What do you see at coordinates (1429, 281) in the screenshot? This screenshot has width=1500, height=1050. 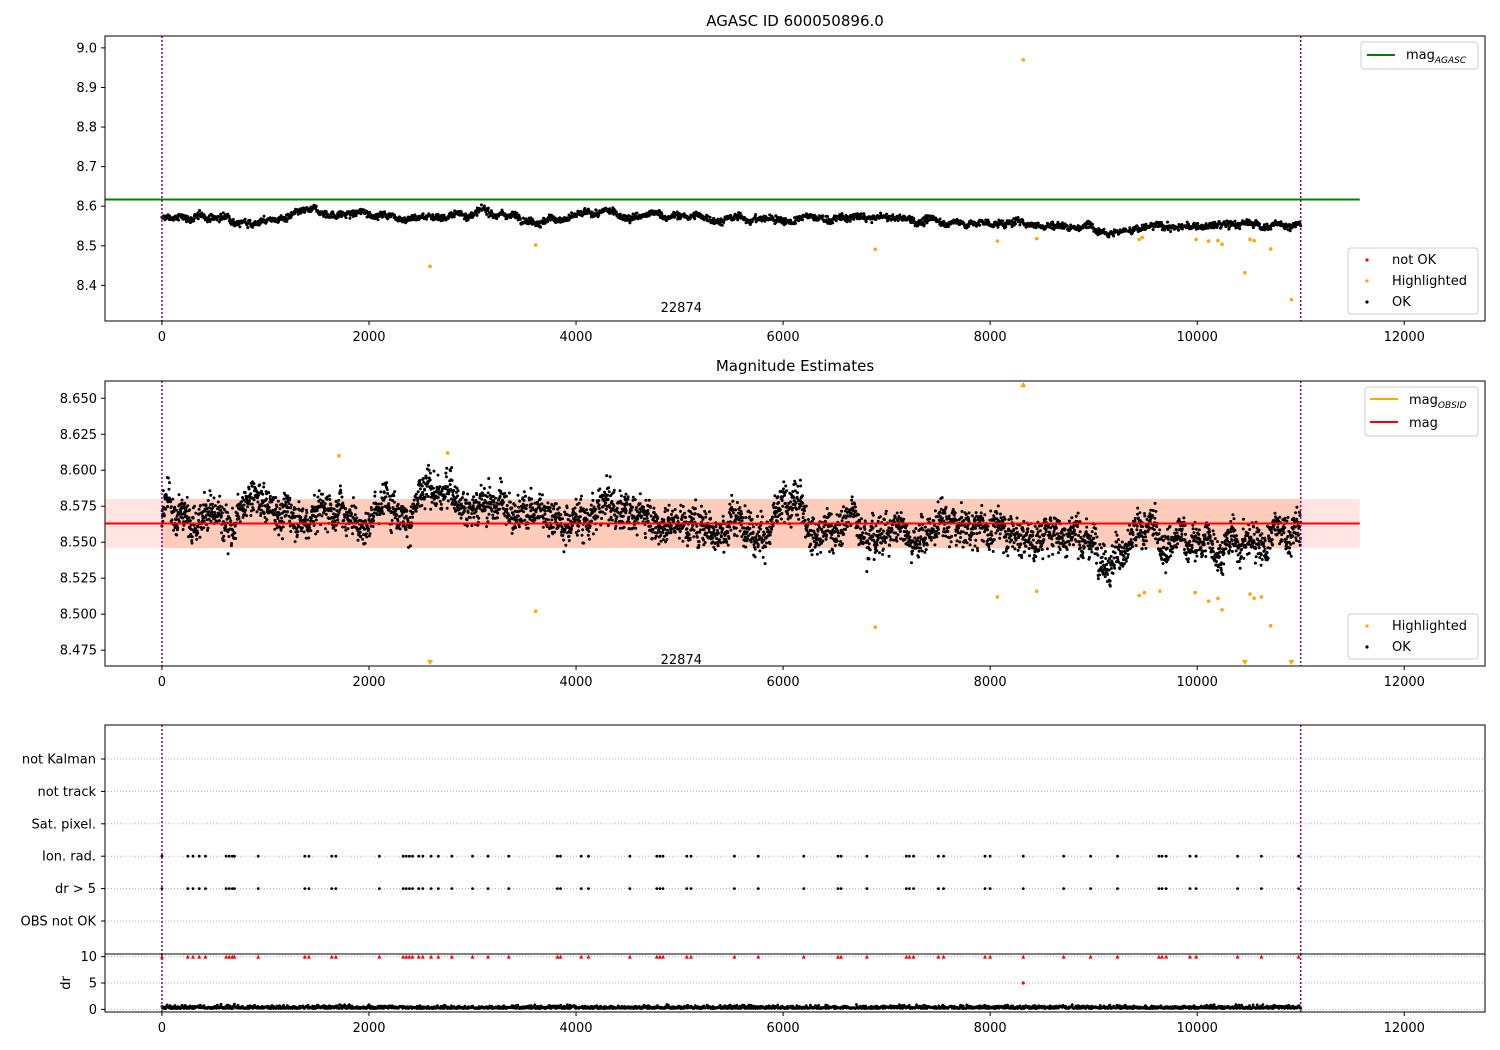 I see `legend-highlighted-label: Highlighted` at bounding box center [1429, 281].